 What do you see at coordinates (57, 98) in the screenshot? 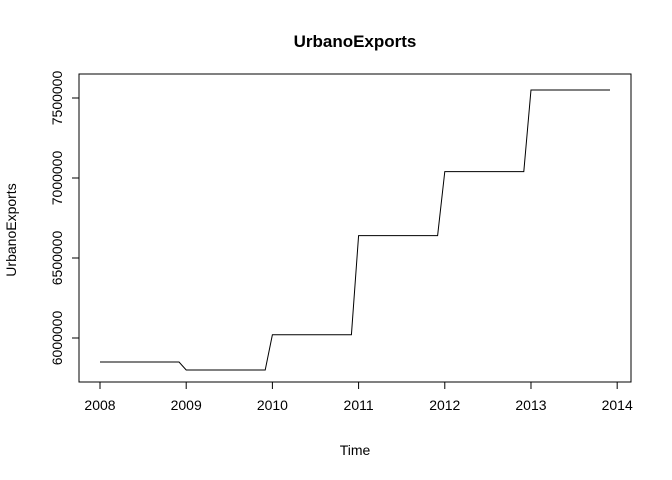
I see `y-tick-label: 7500000` at bounding box center [57, 98].